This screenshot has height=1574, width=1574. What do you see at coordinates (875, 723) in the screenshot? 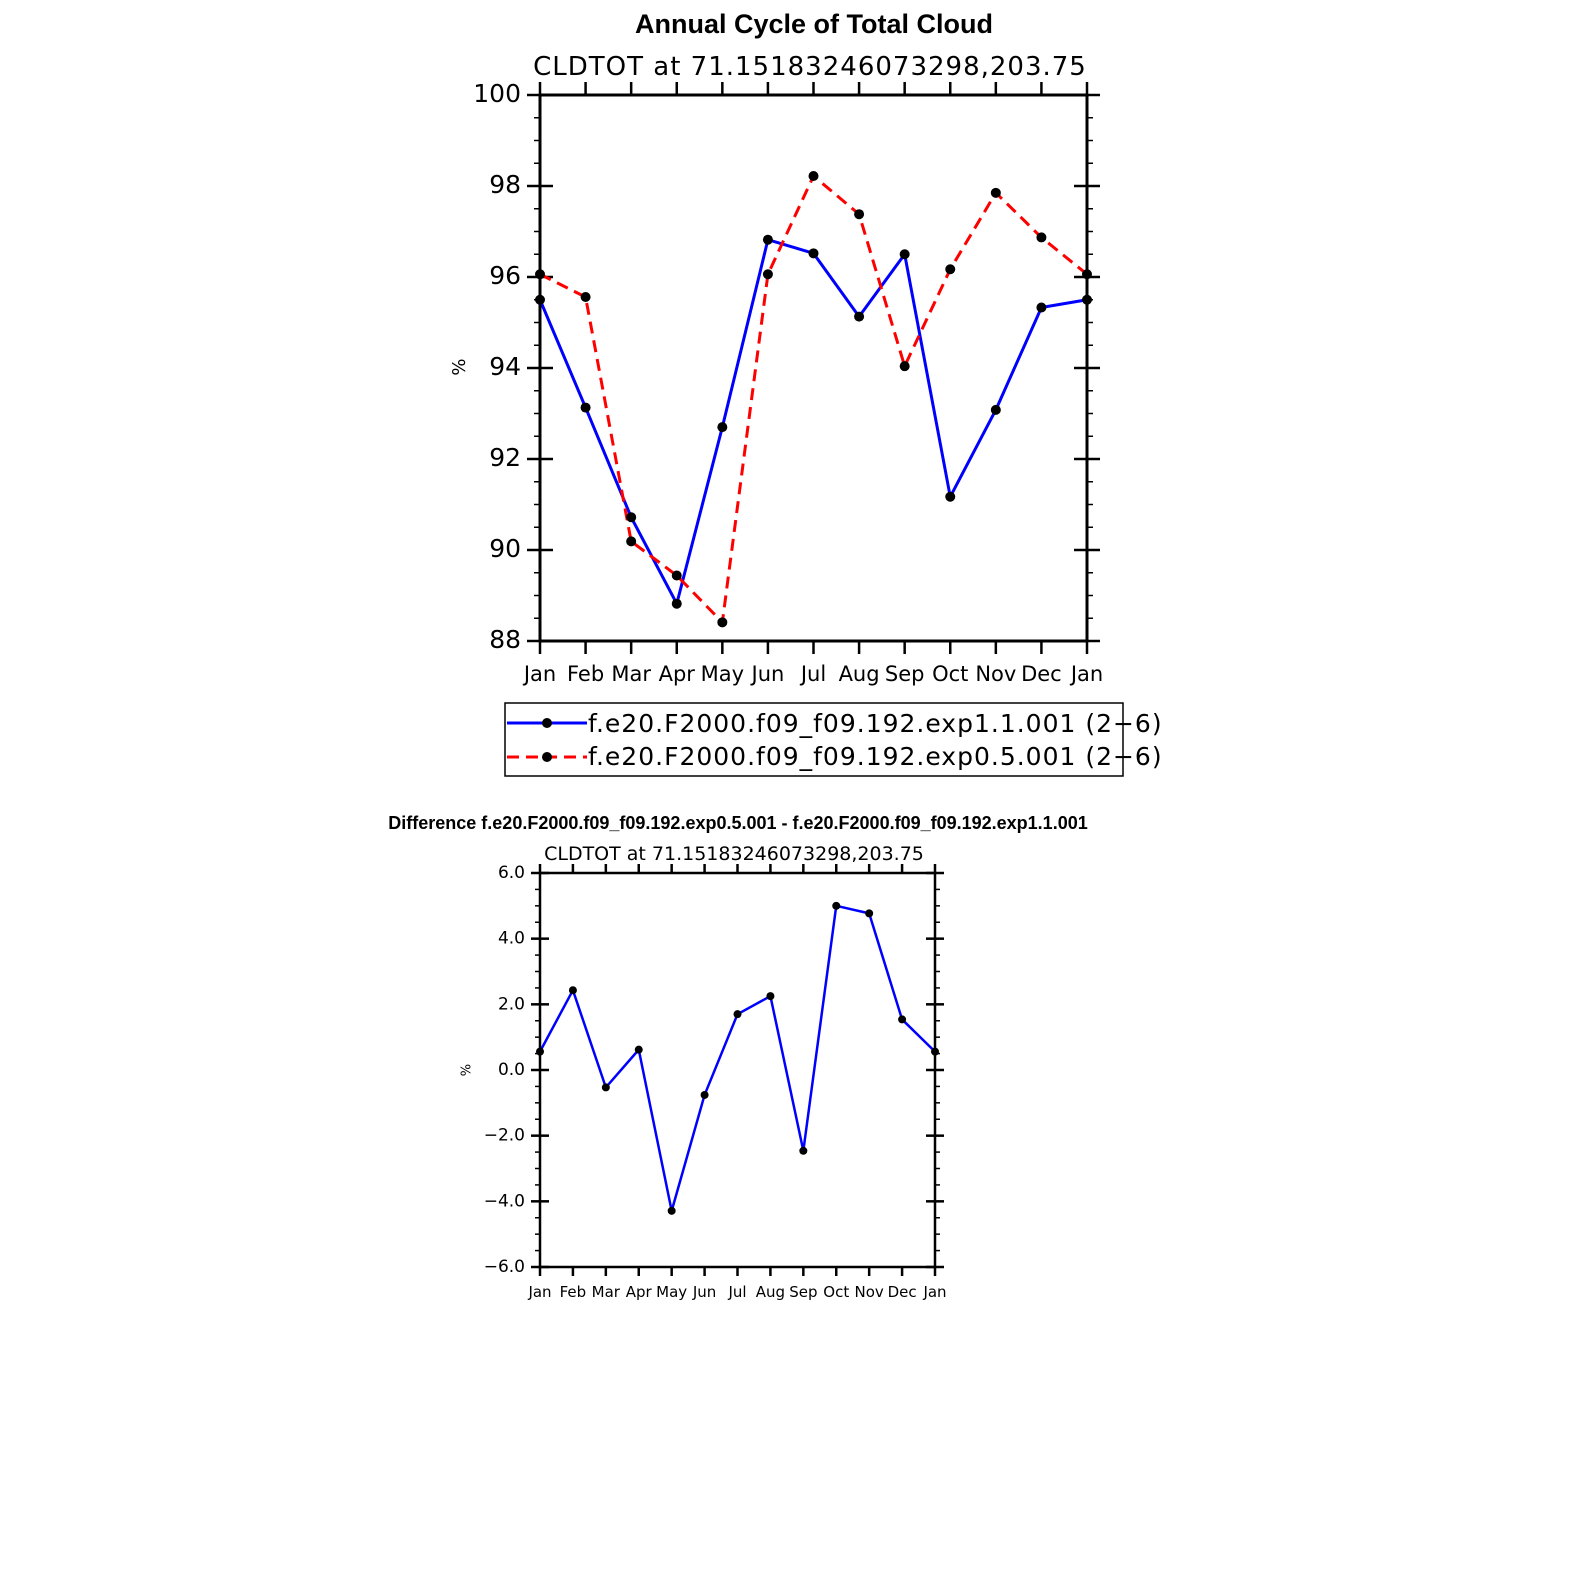
I see `legend-label-series-1: f.e20.F2000.f09_f09.192.exp1.1.001 (2−6)` at bounding box center [875, 723].